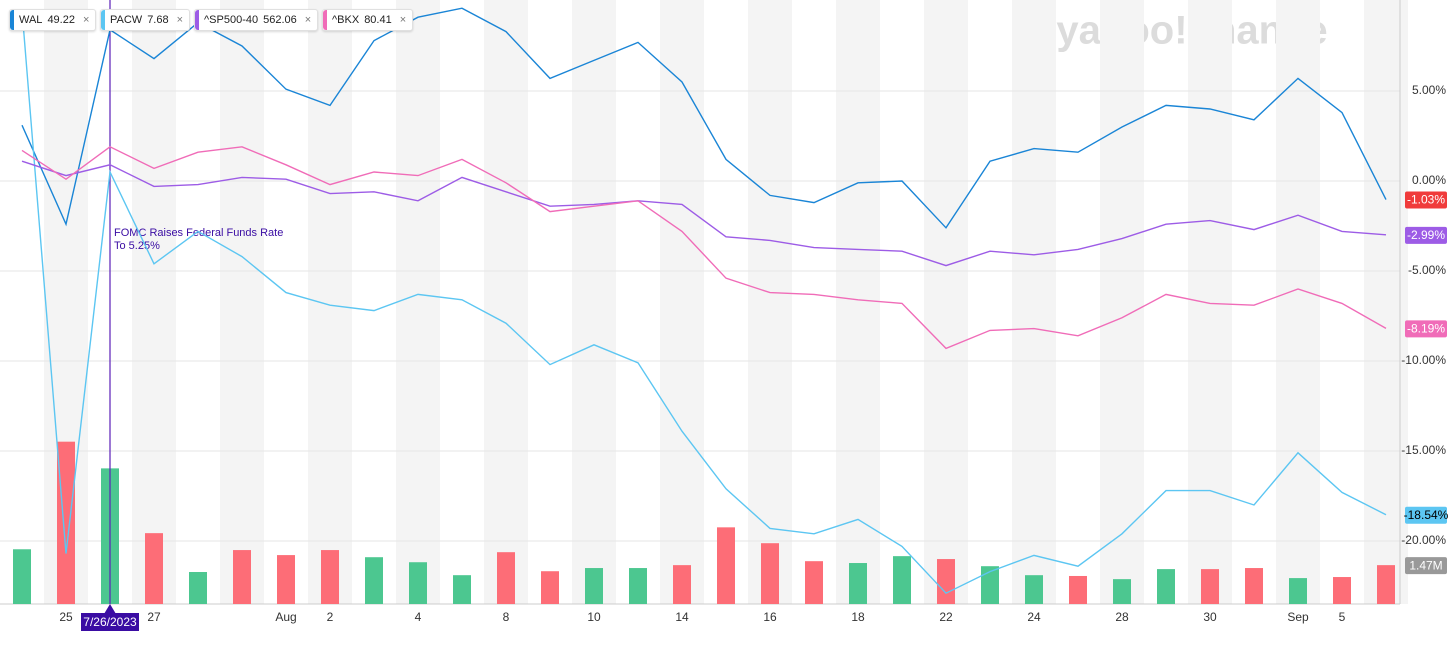  I want to click on legend-price: 7.68, so click(158, 20).